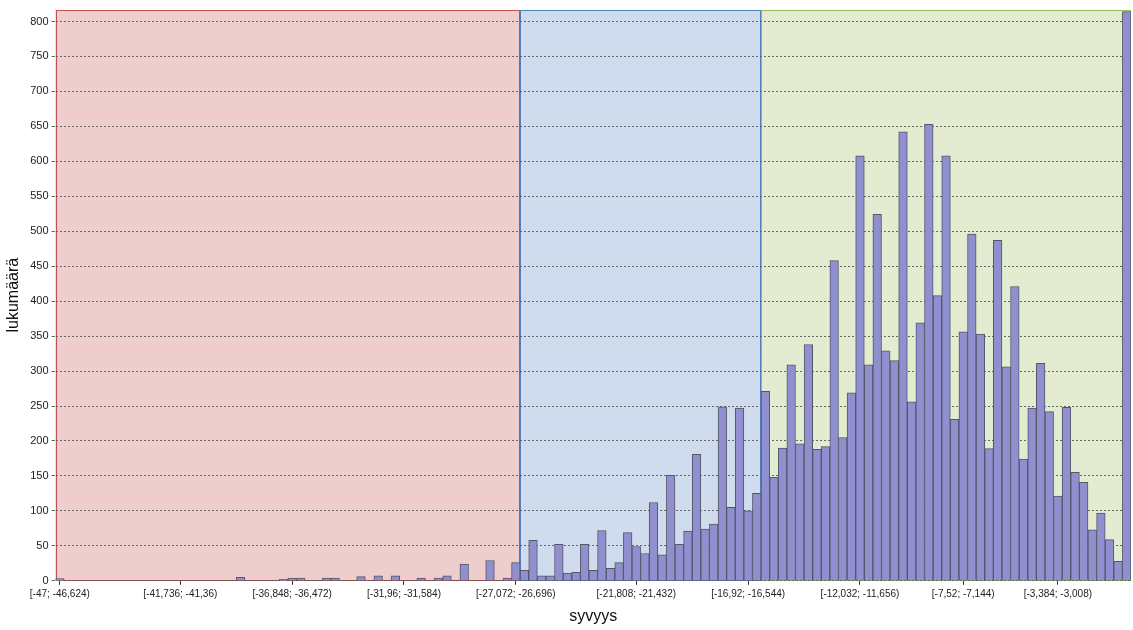 The height and width of the screenshot is (630, 1133). Describe the element at coordinates (39, 160) in the screenshot. I see `y-tick-label: 600` at that location.